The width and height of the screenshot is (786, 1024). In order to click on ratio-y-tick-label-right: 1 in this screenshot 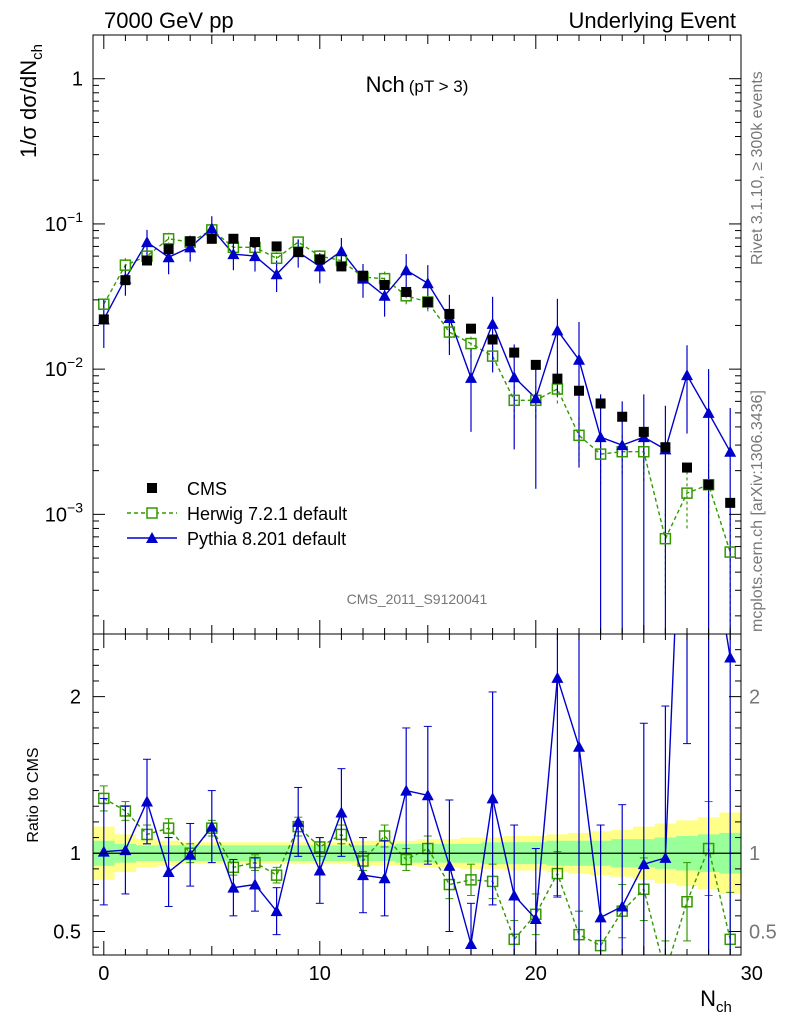, I will do `click(754, 854)`.